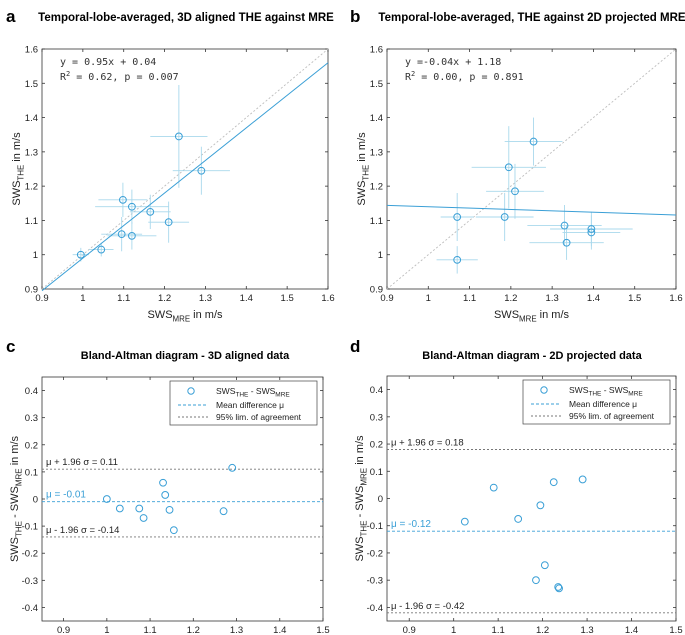 This screenshot has height=635, width=685. I want to click on panel-b-letter: b, so click(355, 16).